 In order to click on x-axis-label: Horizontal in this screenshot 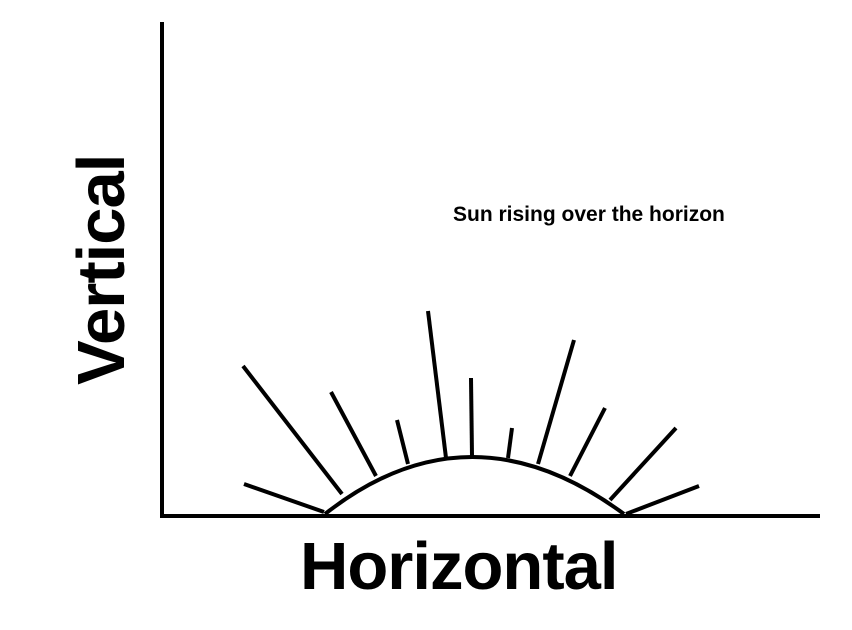, I will do `click(459, 566)`.